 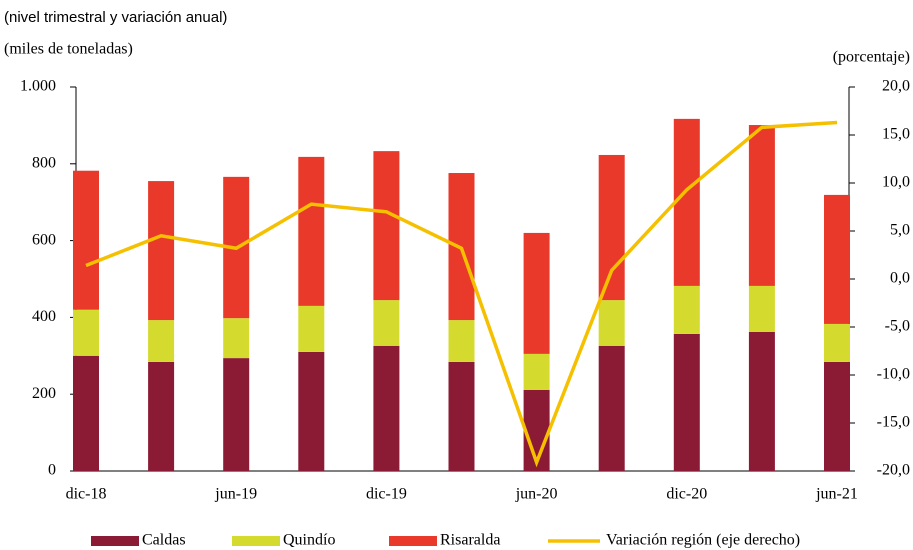 I want to click on y2-tick-label: -5,0, so click(x=897, y=326).